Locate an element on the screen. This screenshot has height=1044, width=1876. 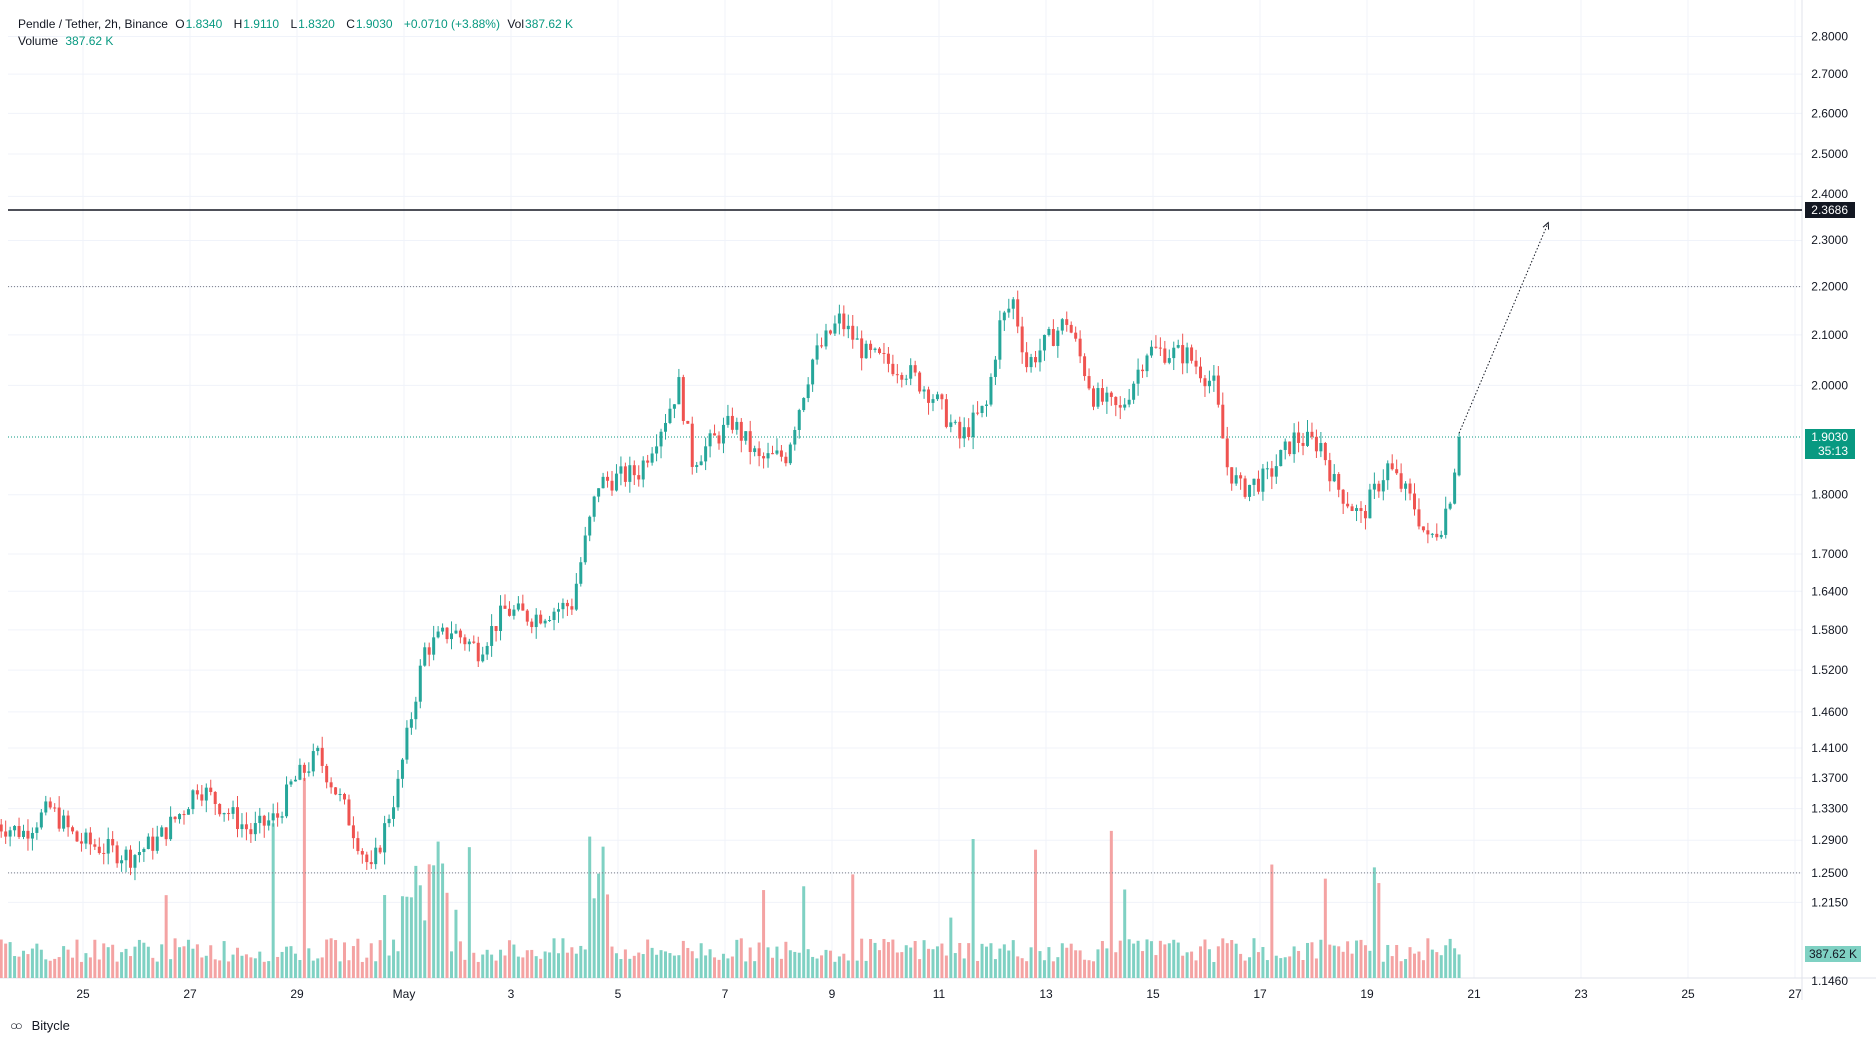
y-tick-label: 2.6000 is located at coordinates (1829, 113).